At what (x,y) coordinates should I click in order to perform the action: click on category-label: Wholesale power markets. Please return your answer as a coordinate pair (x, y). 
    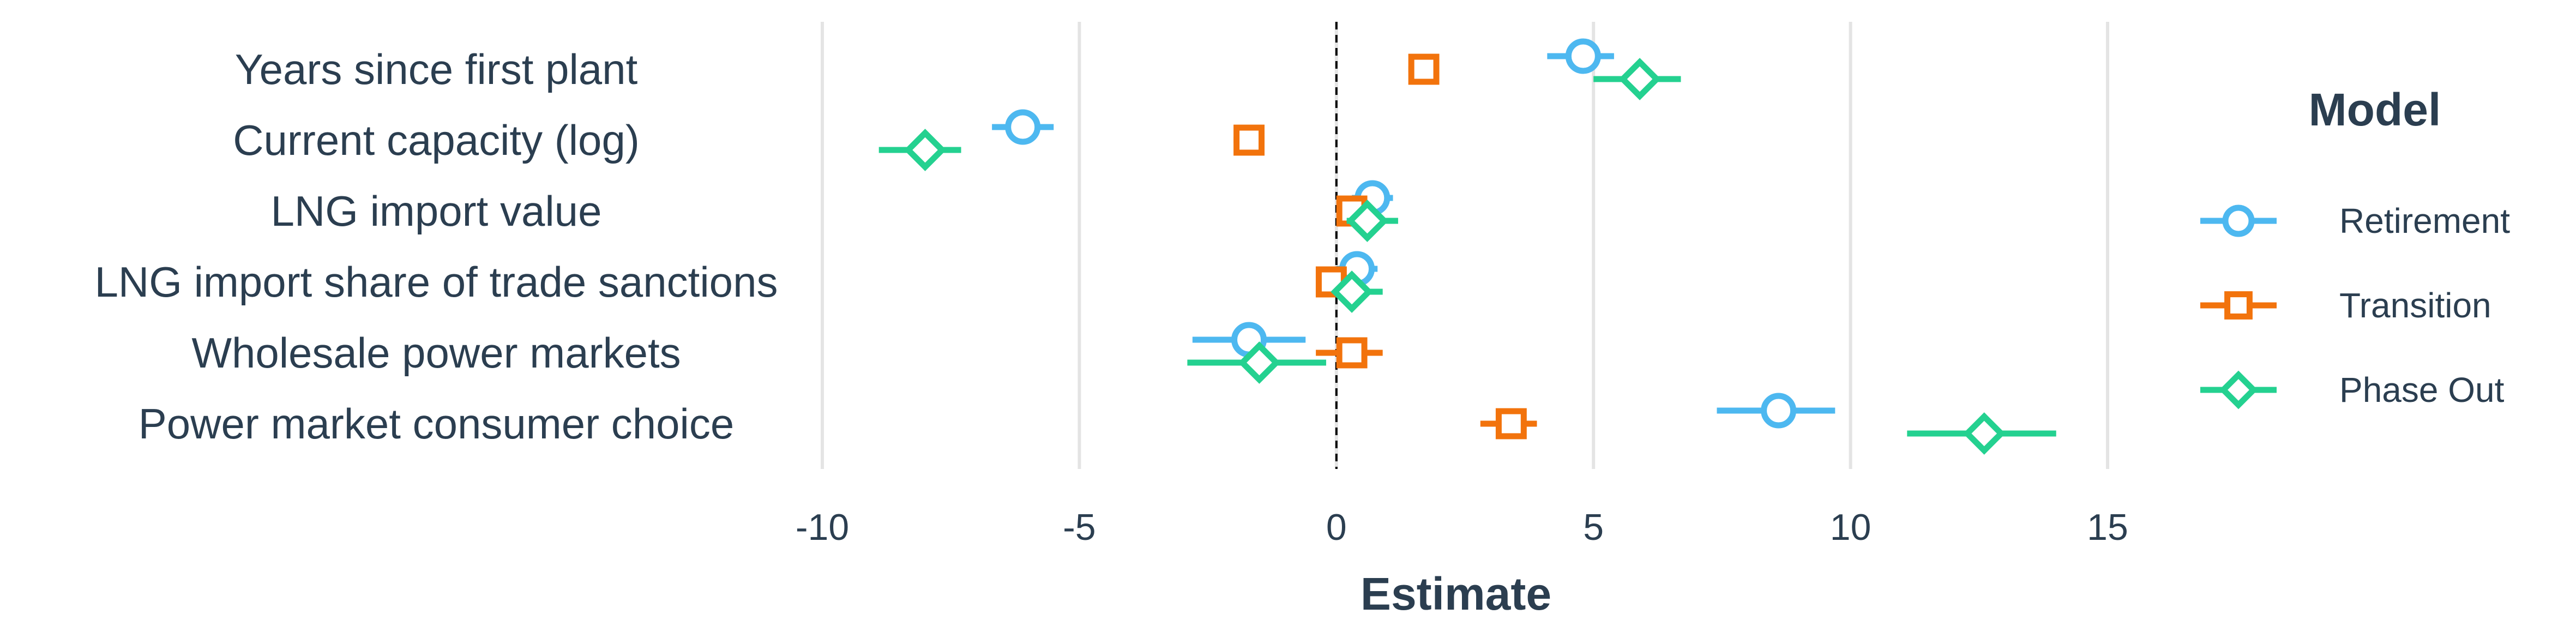
    Looking at the image, I should click on (436, 353).